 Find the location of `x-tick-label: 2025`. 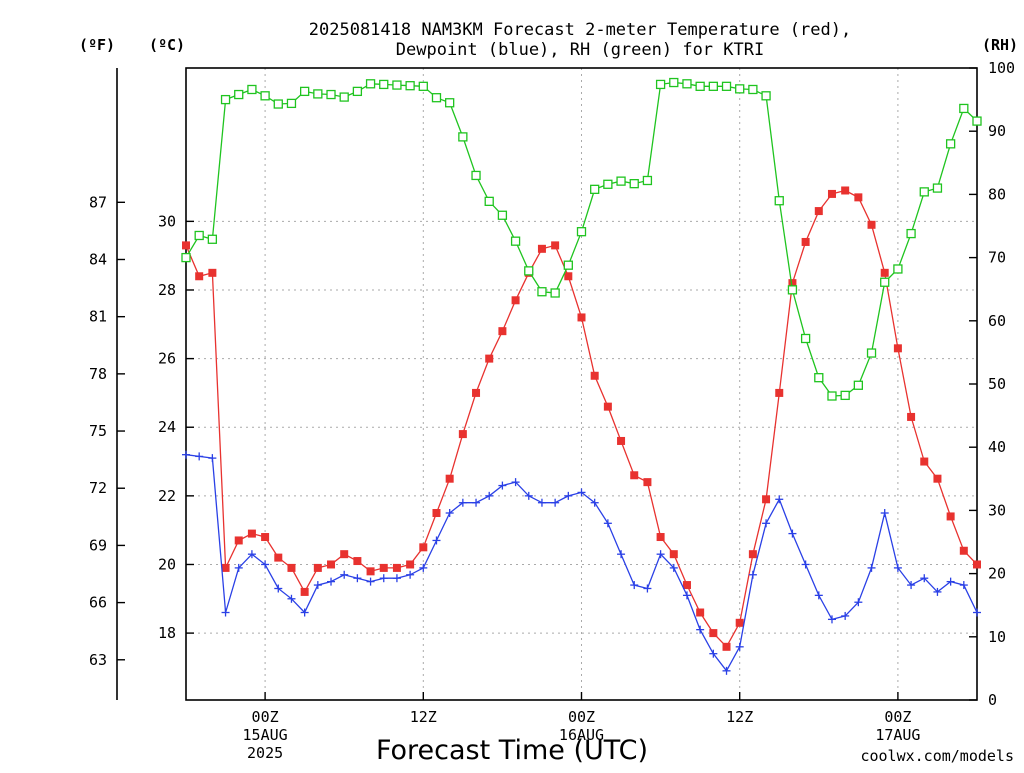

x-tick-label: 2025 is located at coordinates (265, 753).